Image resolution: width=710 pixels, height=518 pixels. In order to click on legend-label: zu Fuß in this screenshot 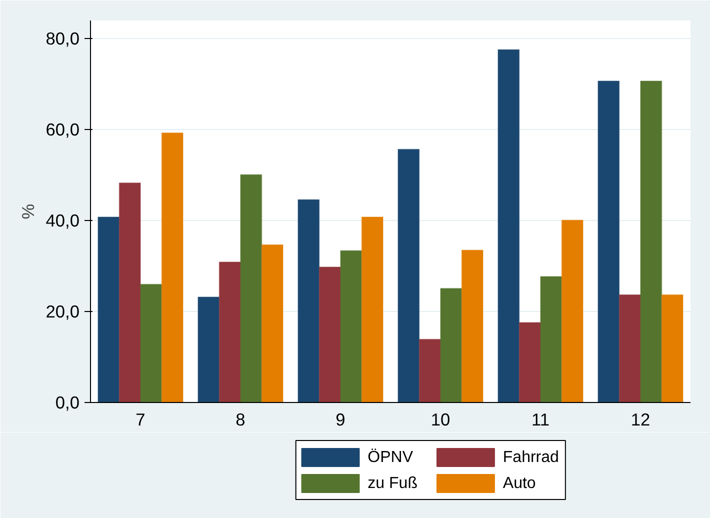, I will do `click(393, 483)`.